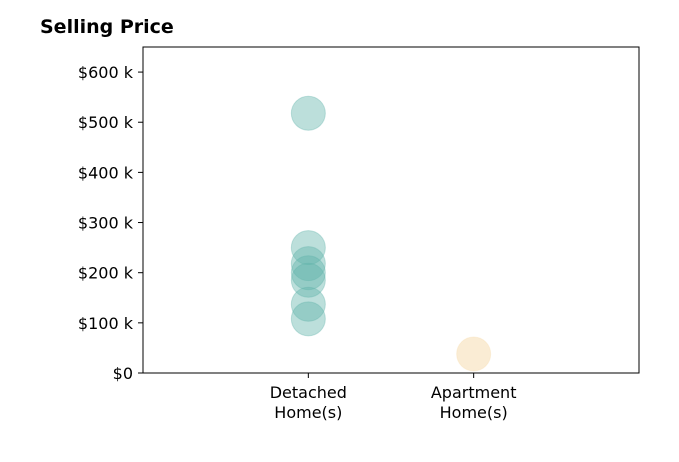  Describe the element at coordinates (123, 373) in the screenshot. I see `y-tick-label: $0` at that location.